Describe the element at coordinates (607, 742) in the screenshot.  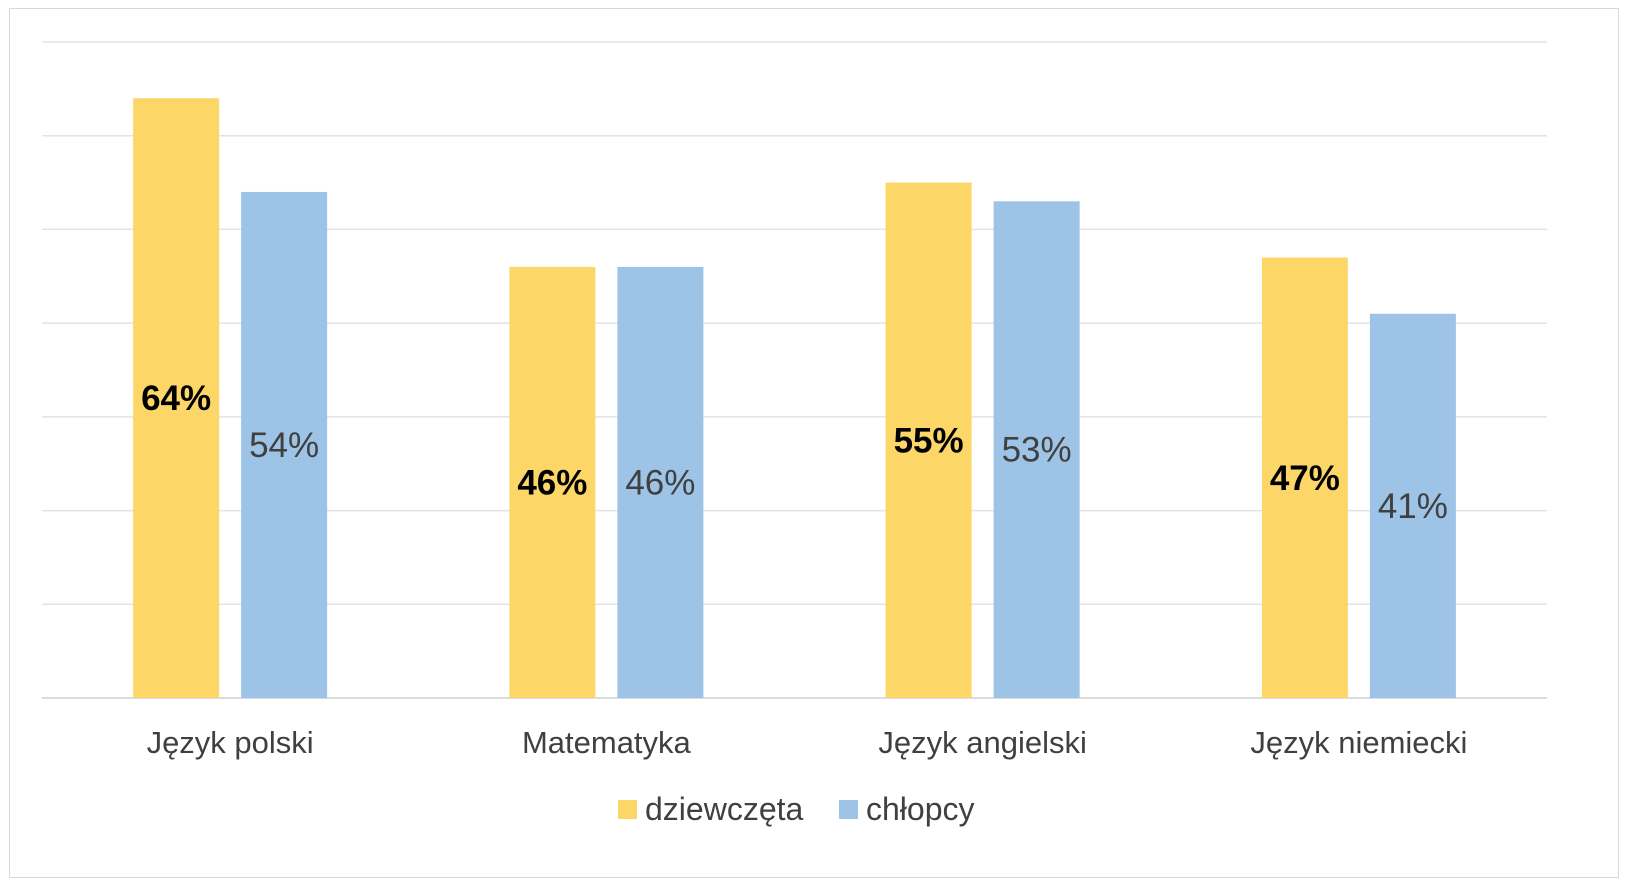
I see `category-label: Matematyka` at that location.